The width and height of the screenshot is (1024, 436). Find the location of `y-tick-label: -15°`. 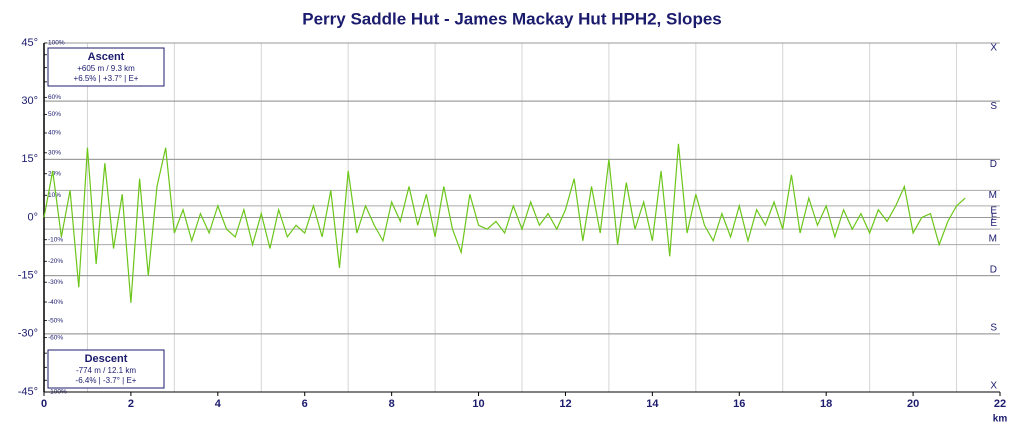

y-tick-label: -15° is located at coordinates (28, 276).